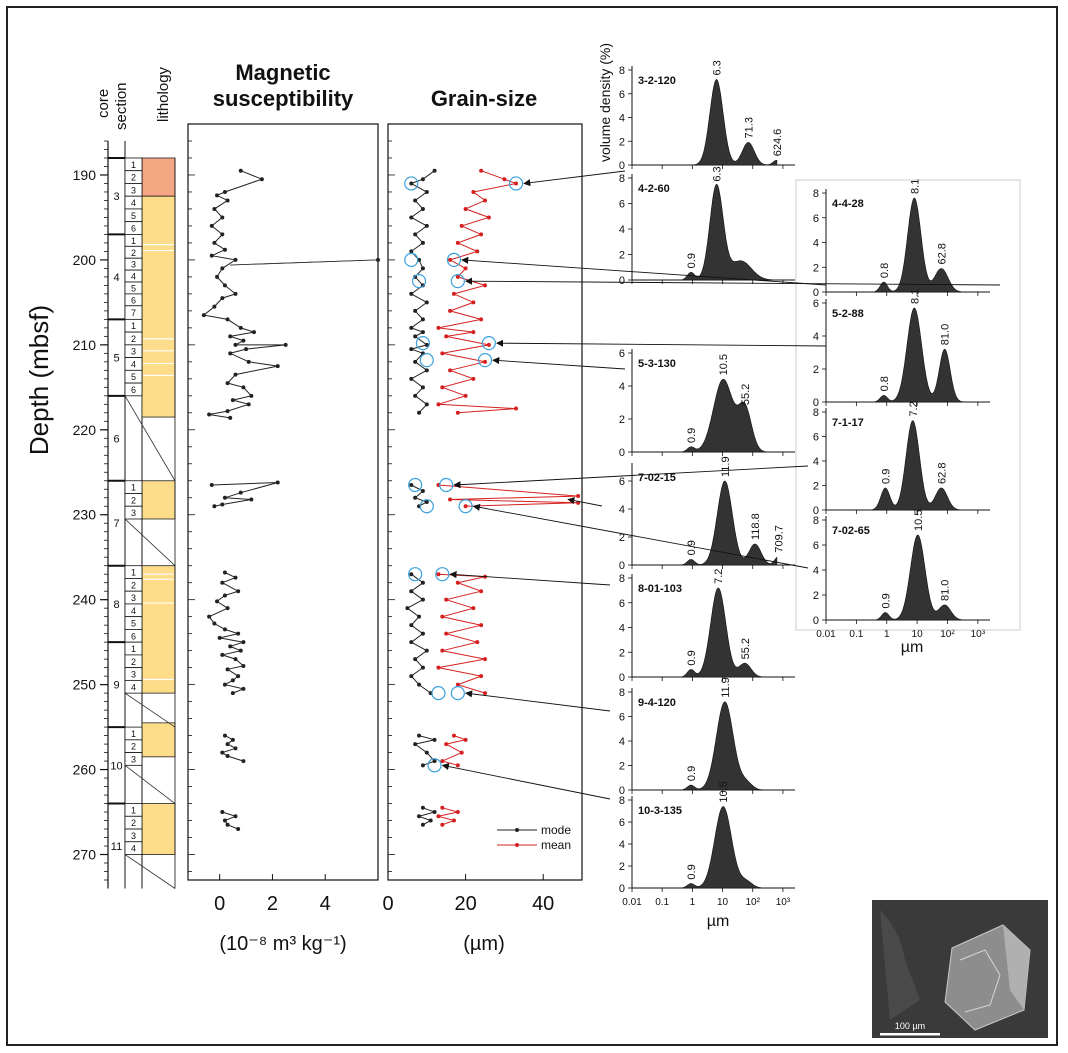 The width and height of the screenshot is (1068, 1053). Describe the element at coordinates (325, 904) in the screenshot. I see `ms-x-tick-label: 4` at that location.